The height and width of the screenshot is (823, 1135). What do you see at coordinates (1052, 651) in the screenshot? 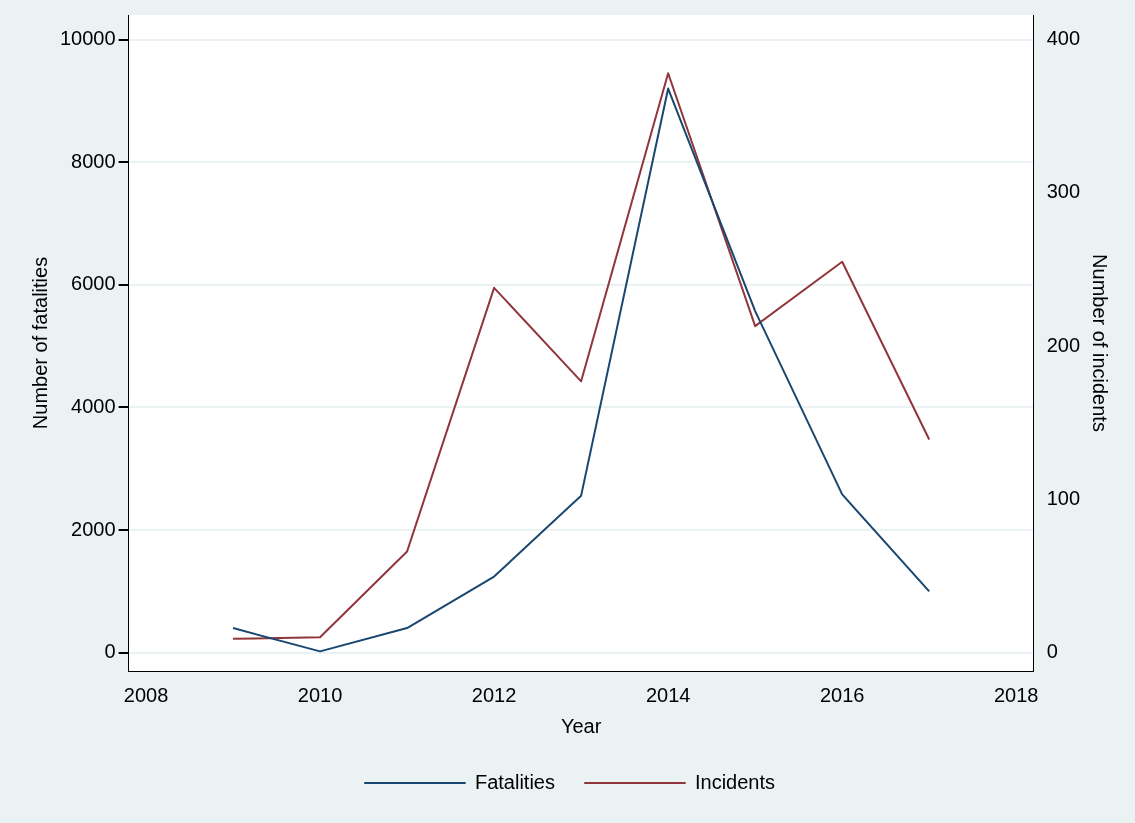
I see `y2-tick-label: 0` at bounding box center [1052, 651].